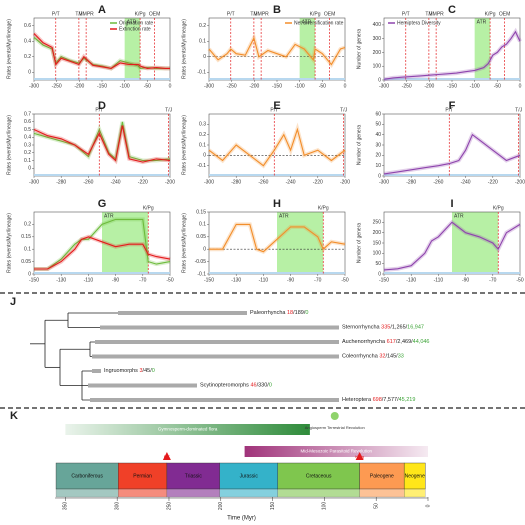 This screenshot has width=525, height=525. I want to click on y-tick-label: 0.05, so click(201, 237).